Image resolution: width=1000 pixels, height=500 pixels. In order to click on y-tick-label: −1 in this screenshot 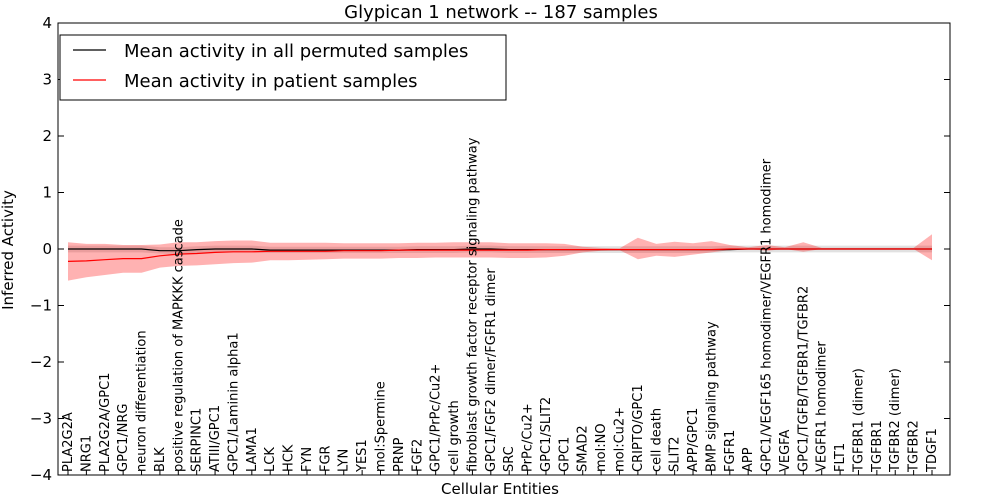, I will do `click(41, 306)`.